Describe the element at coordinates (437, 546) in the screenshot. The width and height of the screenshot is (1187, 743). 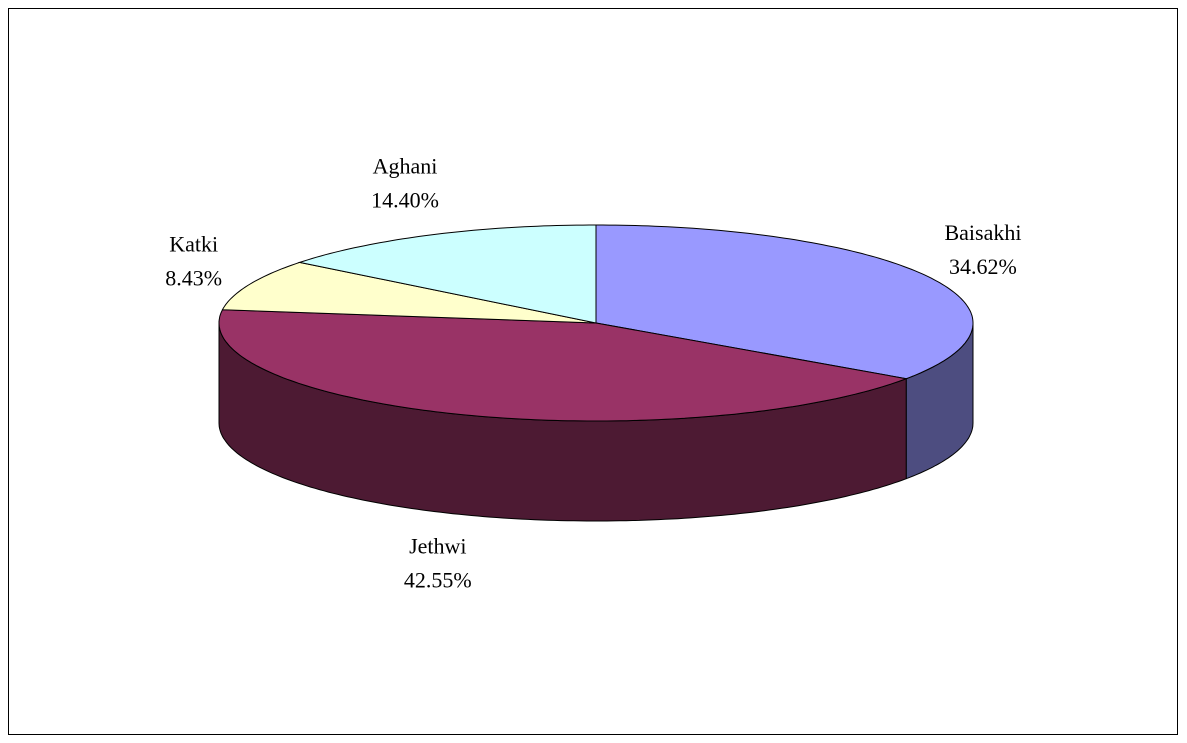
I see `slice-label: Jethwi` at that location.